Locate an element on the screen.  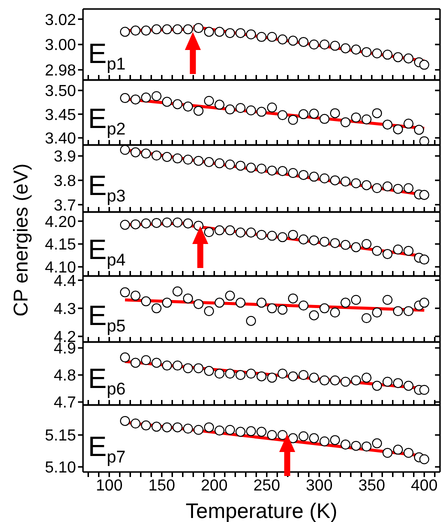
y-tick-label: 5.10 is located at coordinates (60, 468).